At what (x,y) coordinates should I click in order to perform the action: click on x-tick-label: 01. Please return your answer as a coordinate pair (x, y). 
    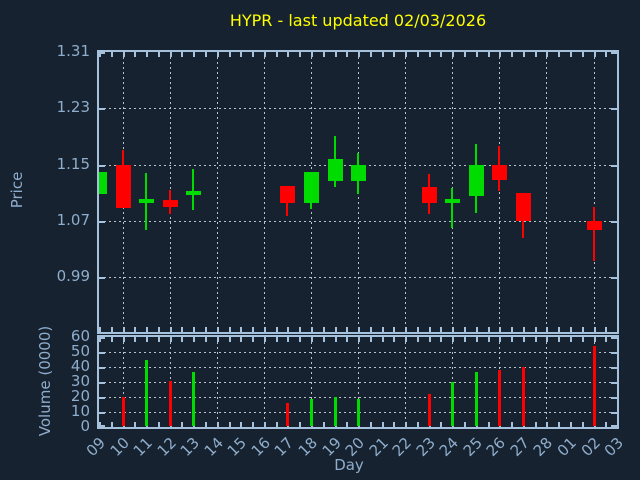
    Looking at the image, I should click on (566, 447).